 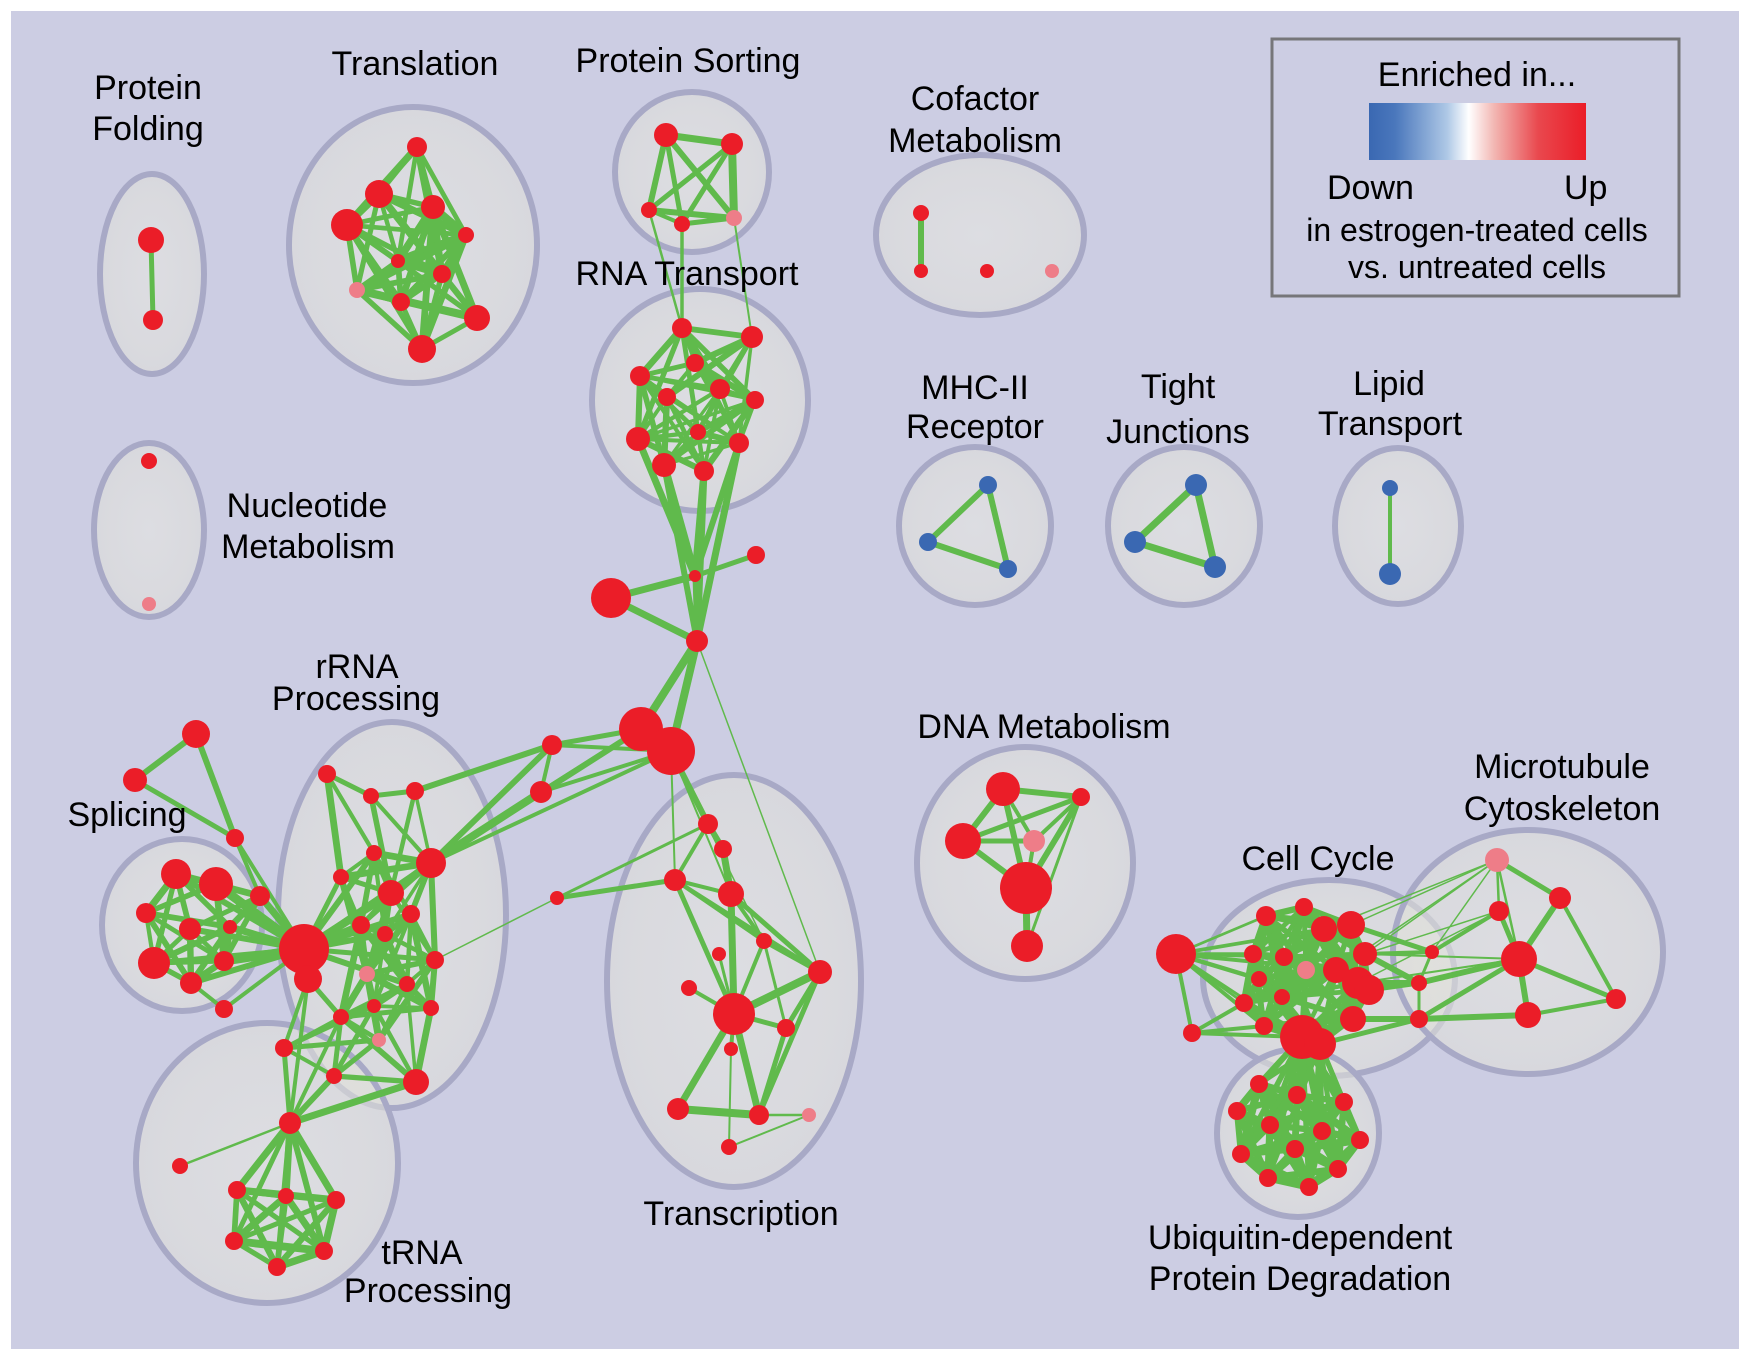 What do you see at coordinates (1390, 424) in the screenshot?
I see `svg-text: Transport` at bounding box center [1390, 424].